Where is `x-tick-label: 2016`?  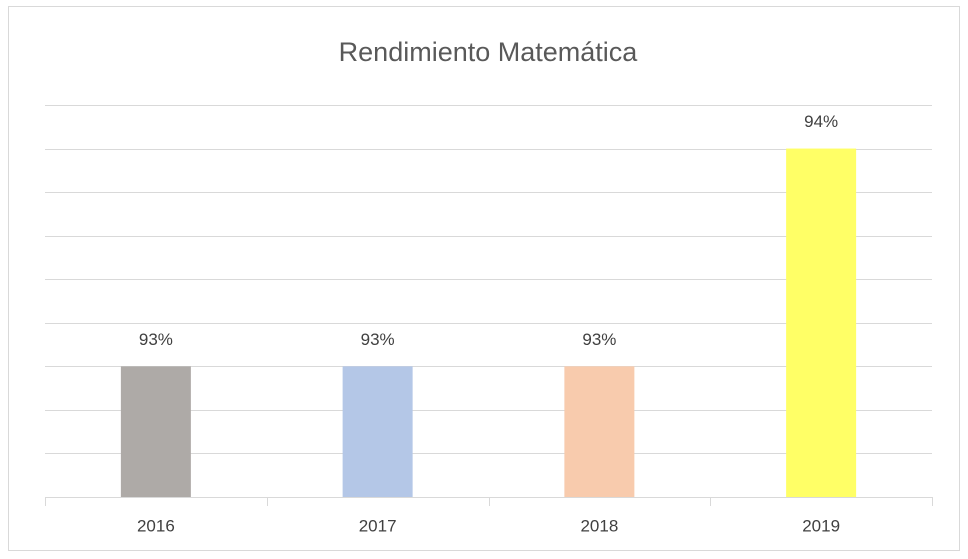 x-tick-label: 2016 is located at coordinates (156, 525).